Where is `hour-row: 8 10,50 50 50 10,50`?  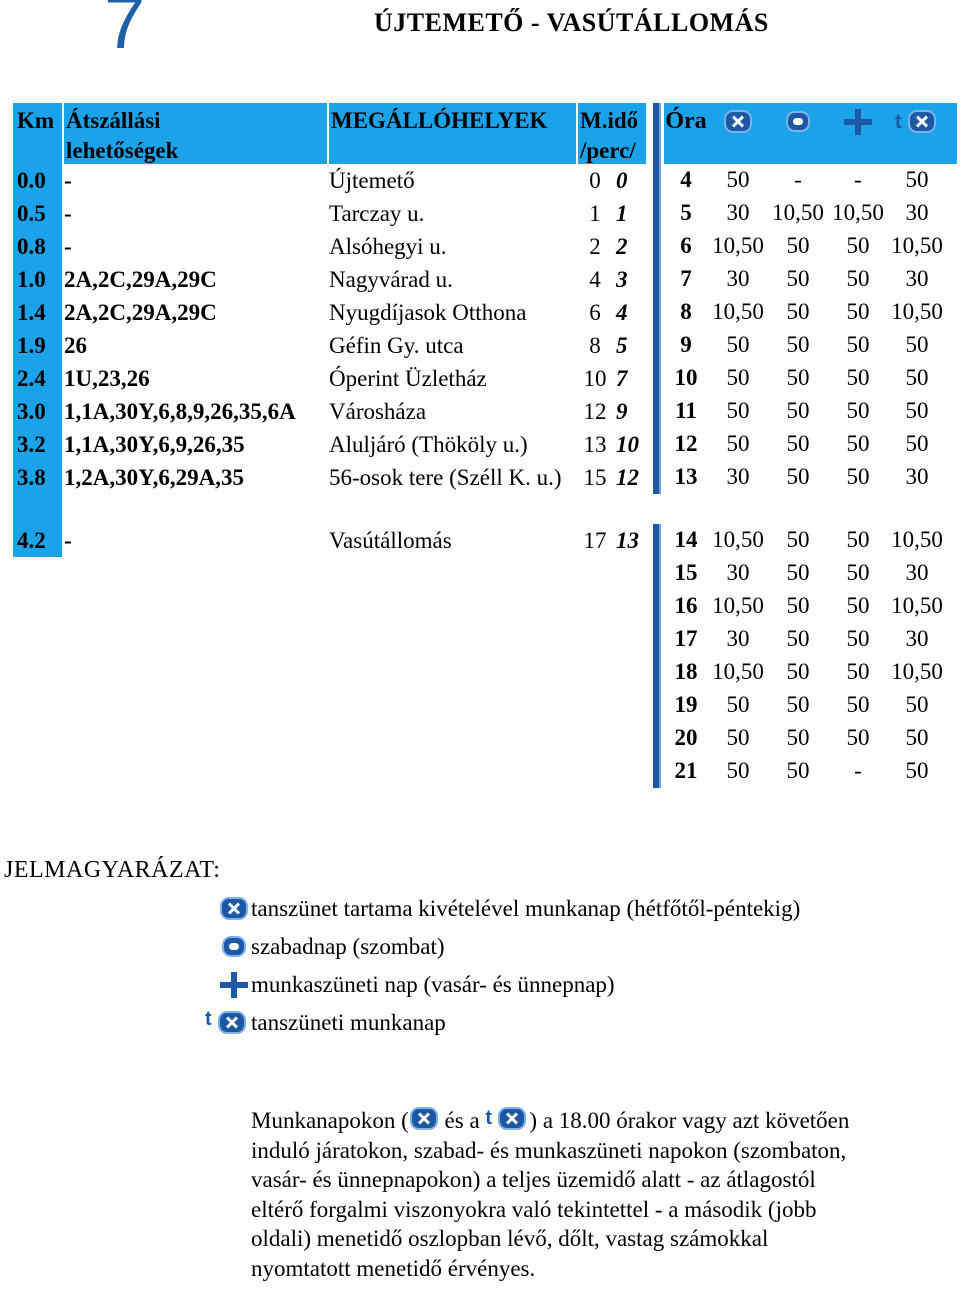
hour-row: 8 10,50 50 50 10,50 is located at coordinates (805, 312).